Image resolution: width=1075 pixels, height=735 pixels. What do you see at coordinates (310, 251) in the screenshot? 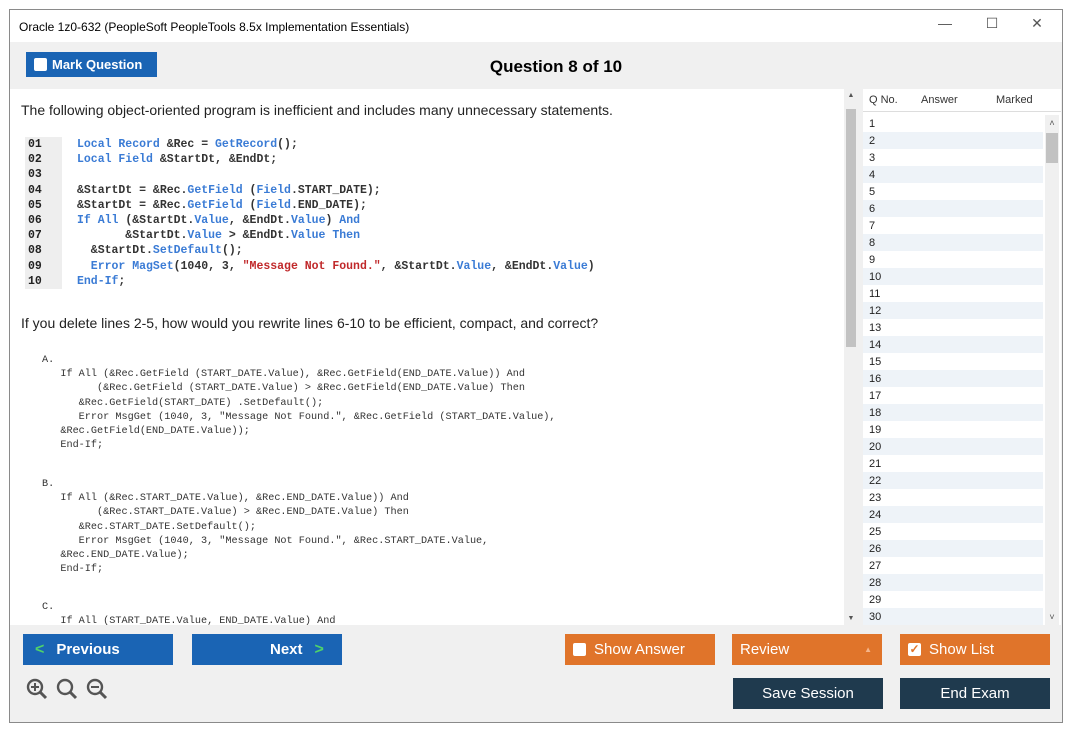
I see `code-line: 08 &StartDt.SetDefault();` at bounding box center [310, 251].